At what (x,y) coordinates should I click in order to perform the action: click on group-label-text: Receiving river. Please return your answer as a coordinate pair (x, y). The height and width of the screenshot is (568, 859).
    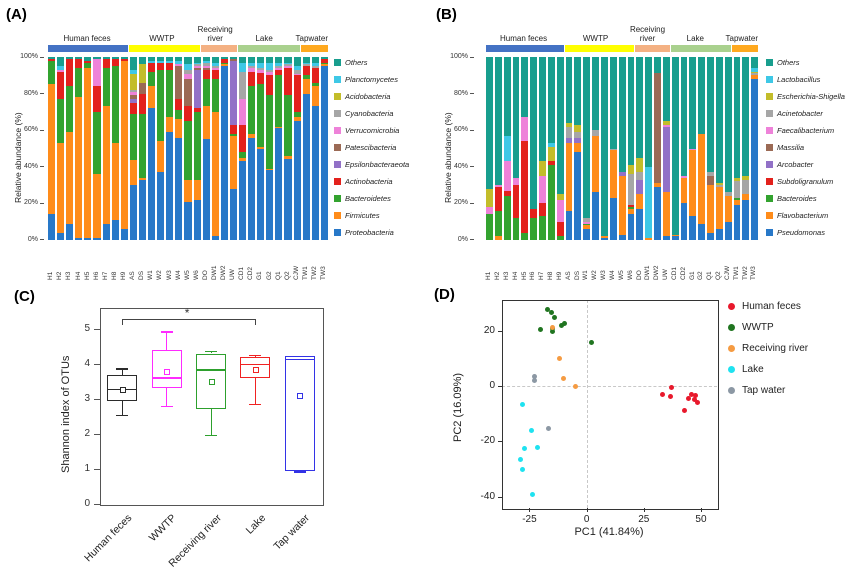
    Looking at the image, I should click on (647, 34).